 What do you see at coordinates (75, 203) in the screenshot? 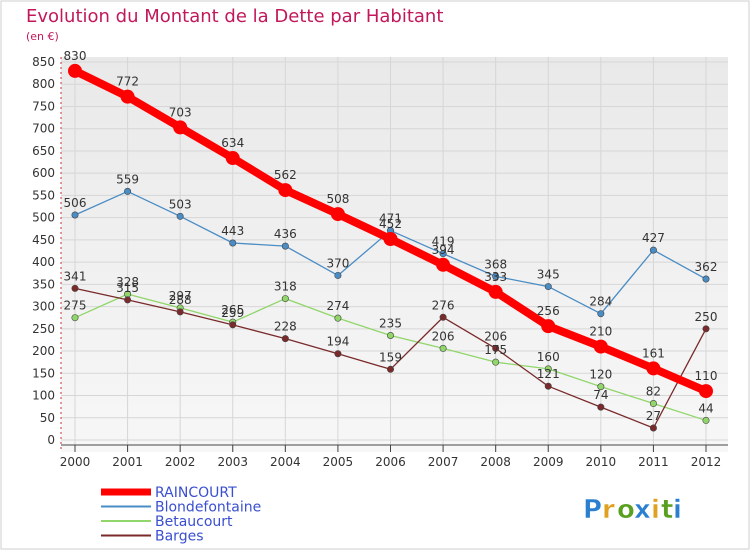
I see `data-label-blondefontaine: 506` at bounding box center [75, 203].